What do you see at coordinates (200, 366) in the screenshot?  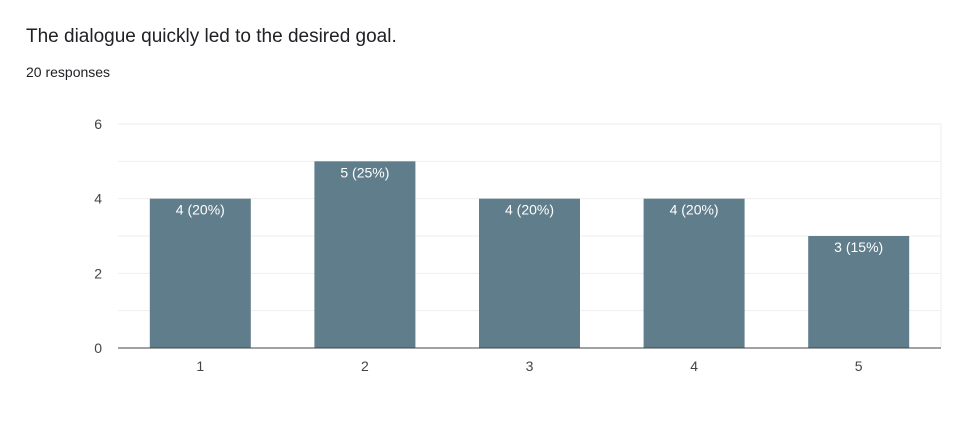 I see `x-tick-label: 1` at bounding box center [200, 366].